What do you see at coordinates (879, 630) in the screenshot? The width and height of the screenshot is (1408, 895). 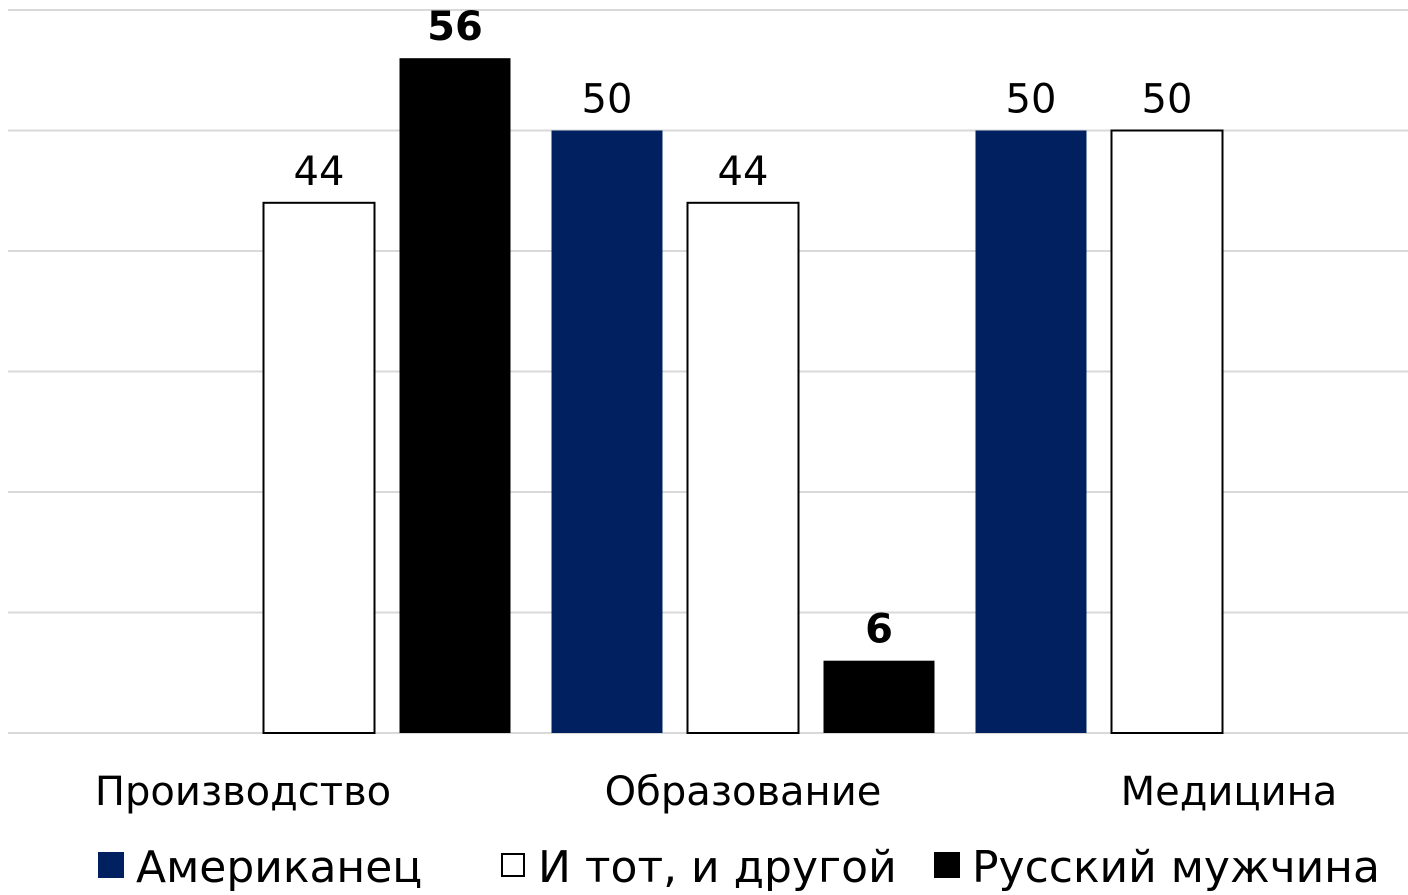 I see `data-label-3-2: 6` at bounding box center [879, 630].